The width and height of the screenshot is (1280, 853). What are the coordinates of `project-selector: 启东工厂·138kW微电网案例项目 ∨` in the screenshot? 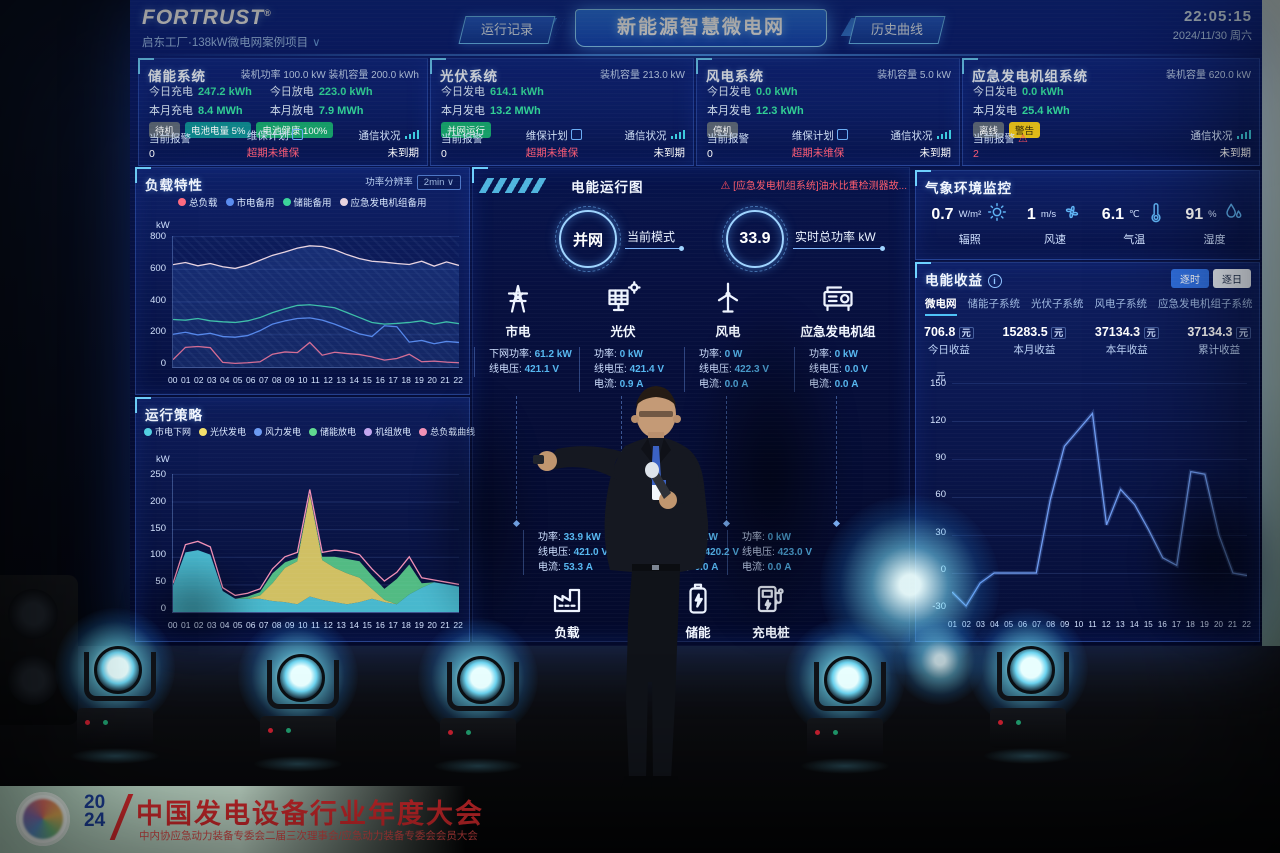 It's located at (231, 43).